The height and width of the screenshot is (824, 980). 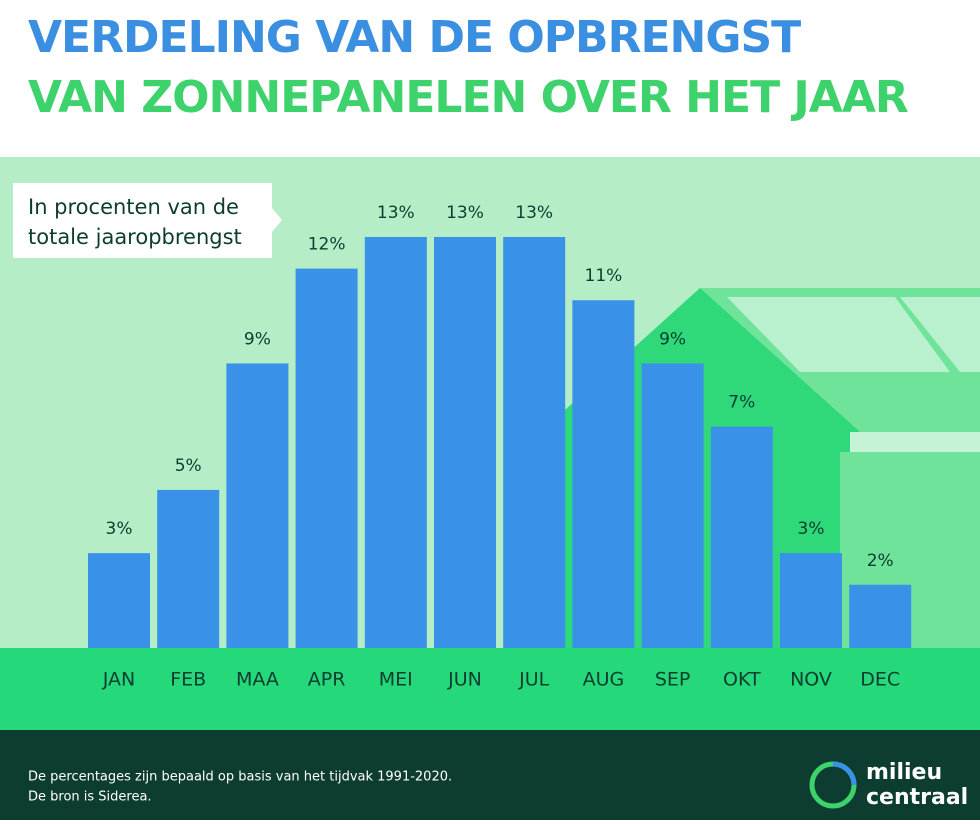 I want to click on x-tick-label: JUL, so click(x=534, y=680).